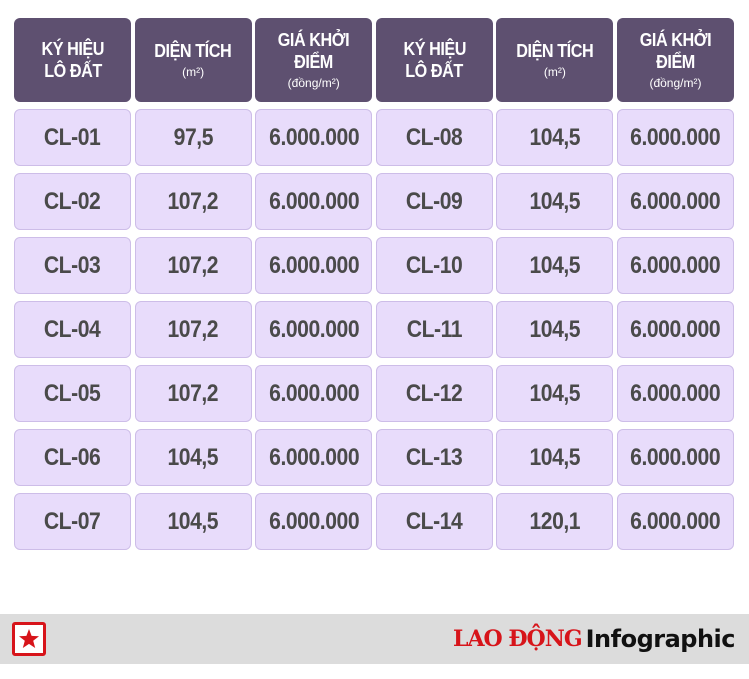  I want to click on cell-text: CL-08, so click(434, 137).